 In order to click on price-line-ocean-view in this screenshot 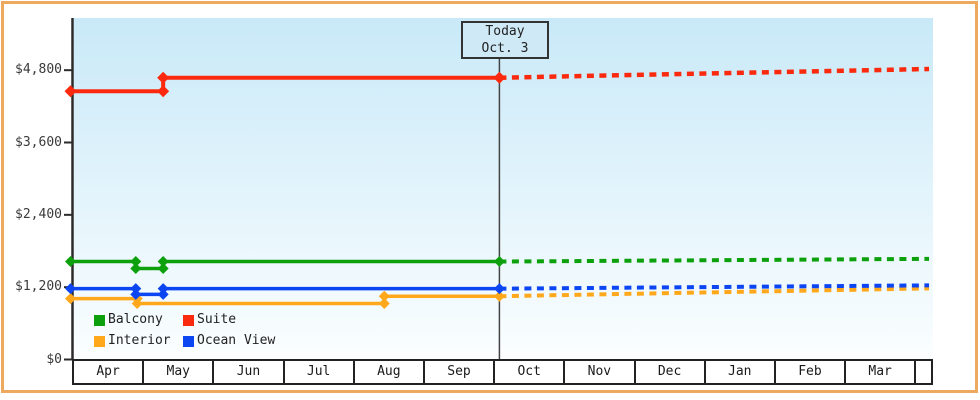, I will do `click(285, 291)`.